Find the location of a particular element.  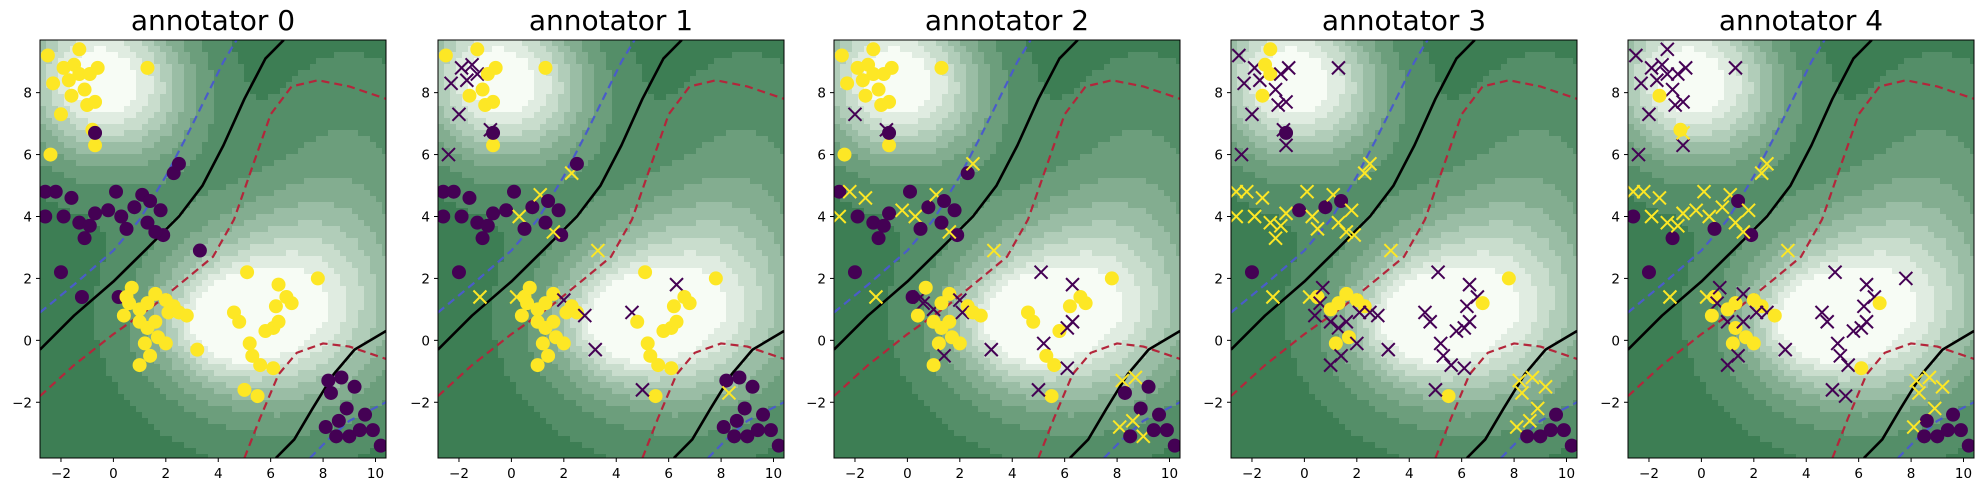

x-tick-label: 2 is located at coordinates (960, 474).